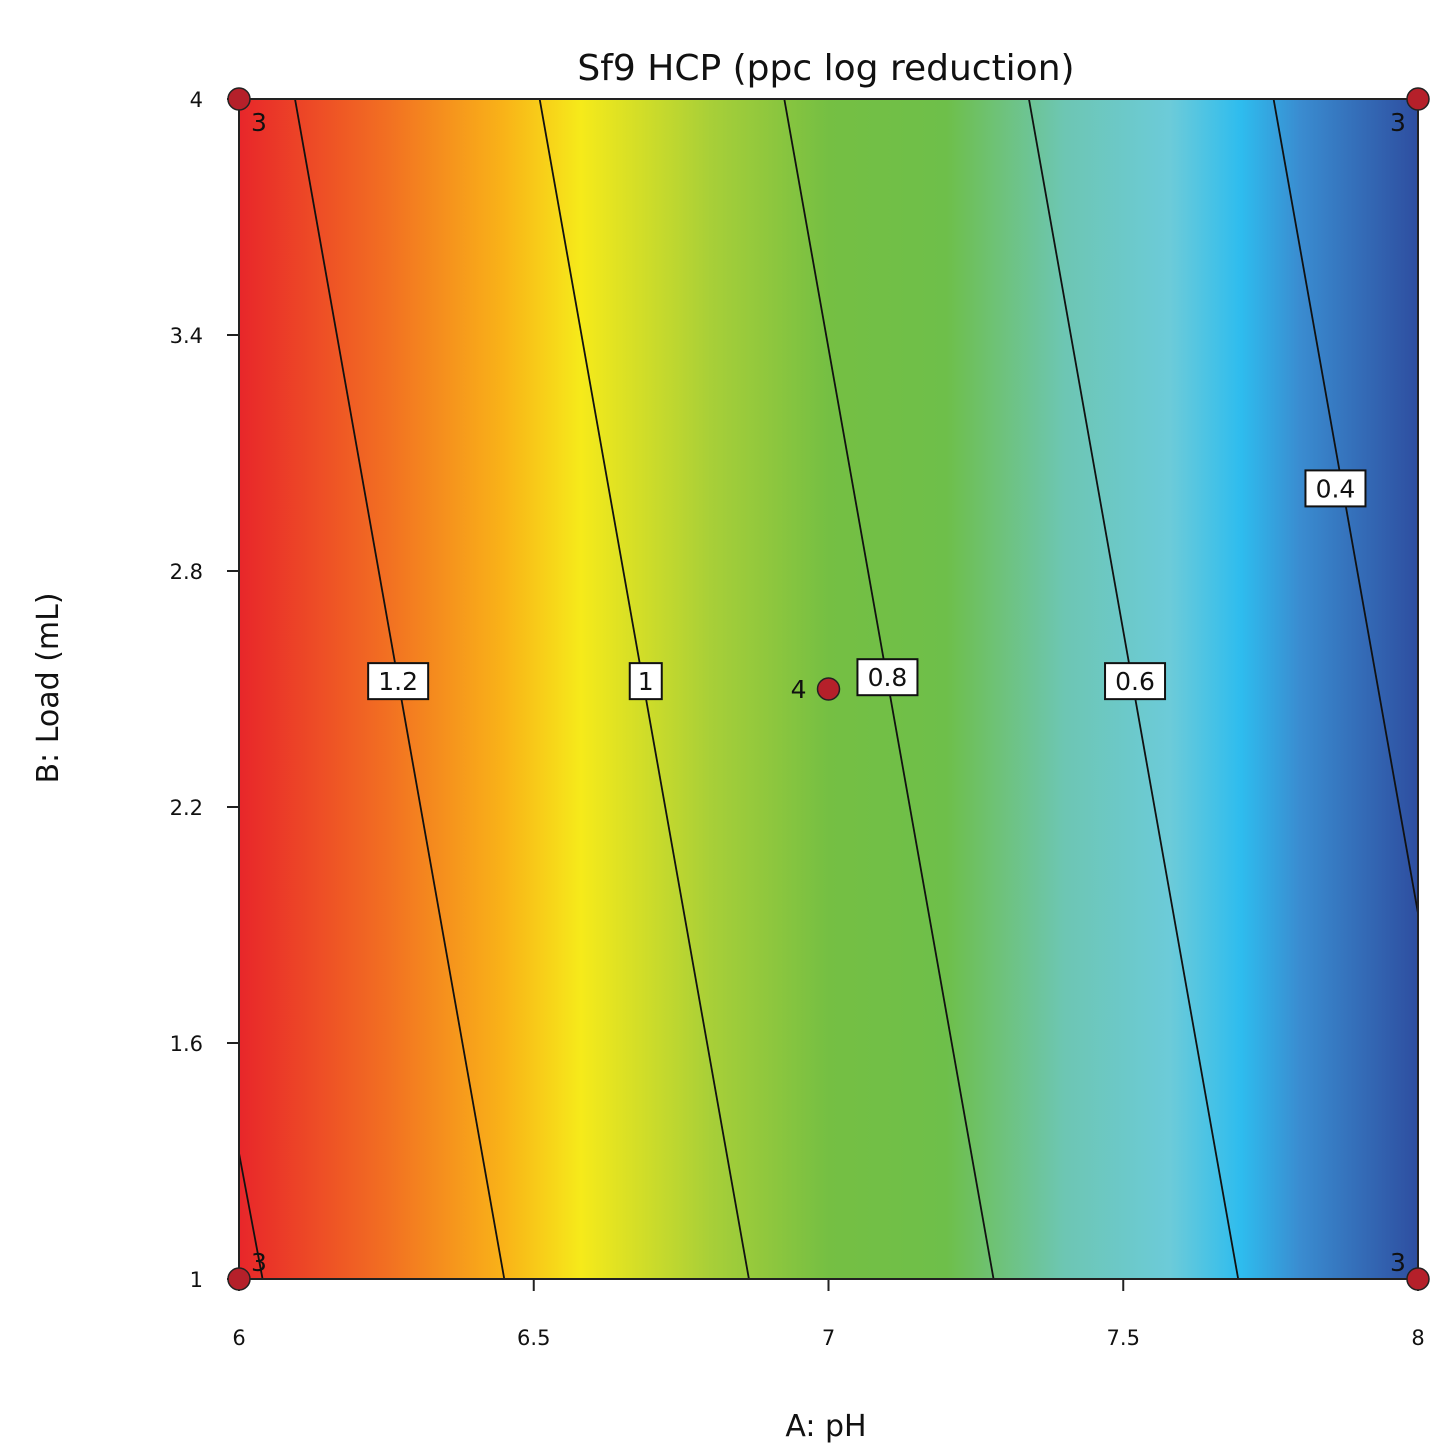  I want to click on x-tick-label: 7.5, so click(1123, 1338).